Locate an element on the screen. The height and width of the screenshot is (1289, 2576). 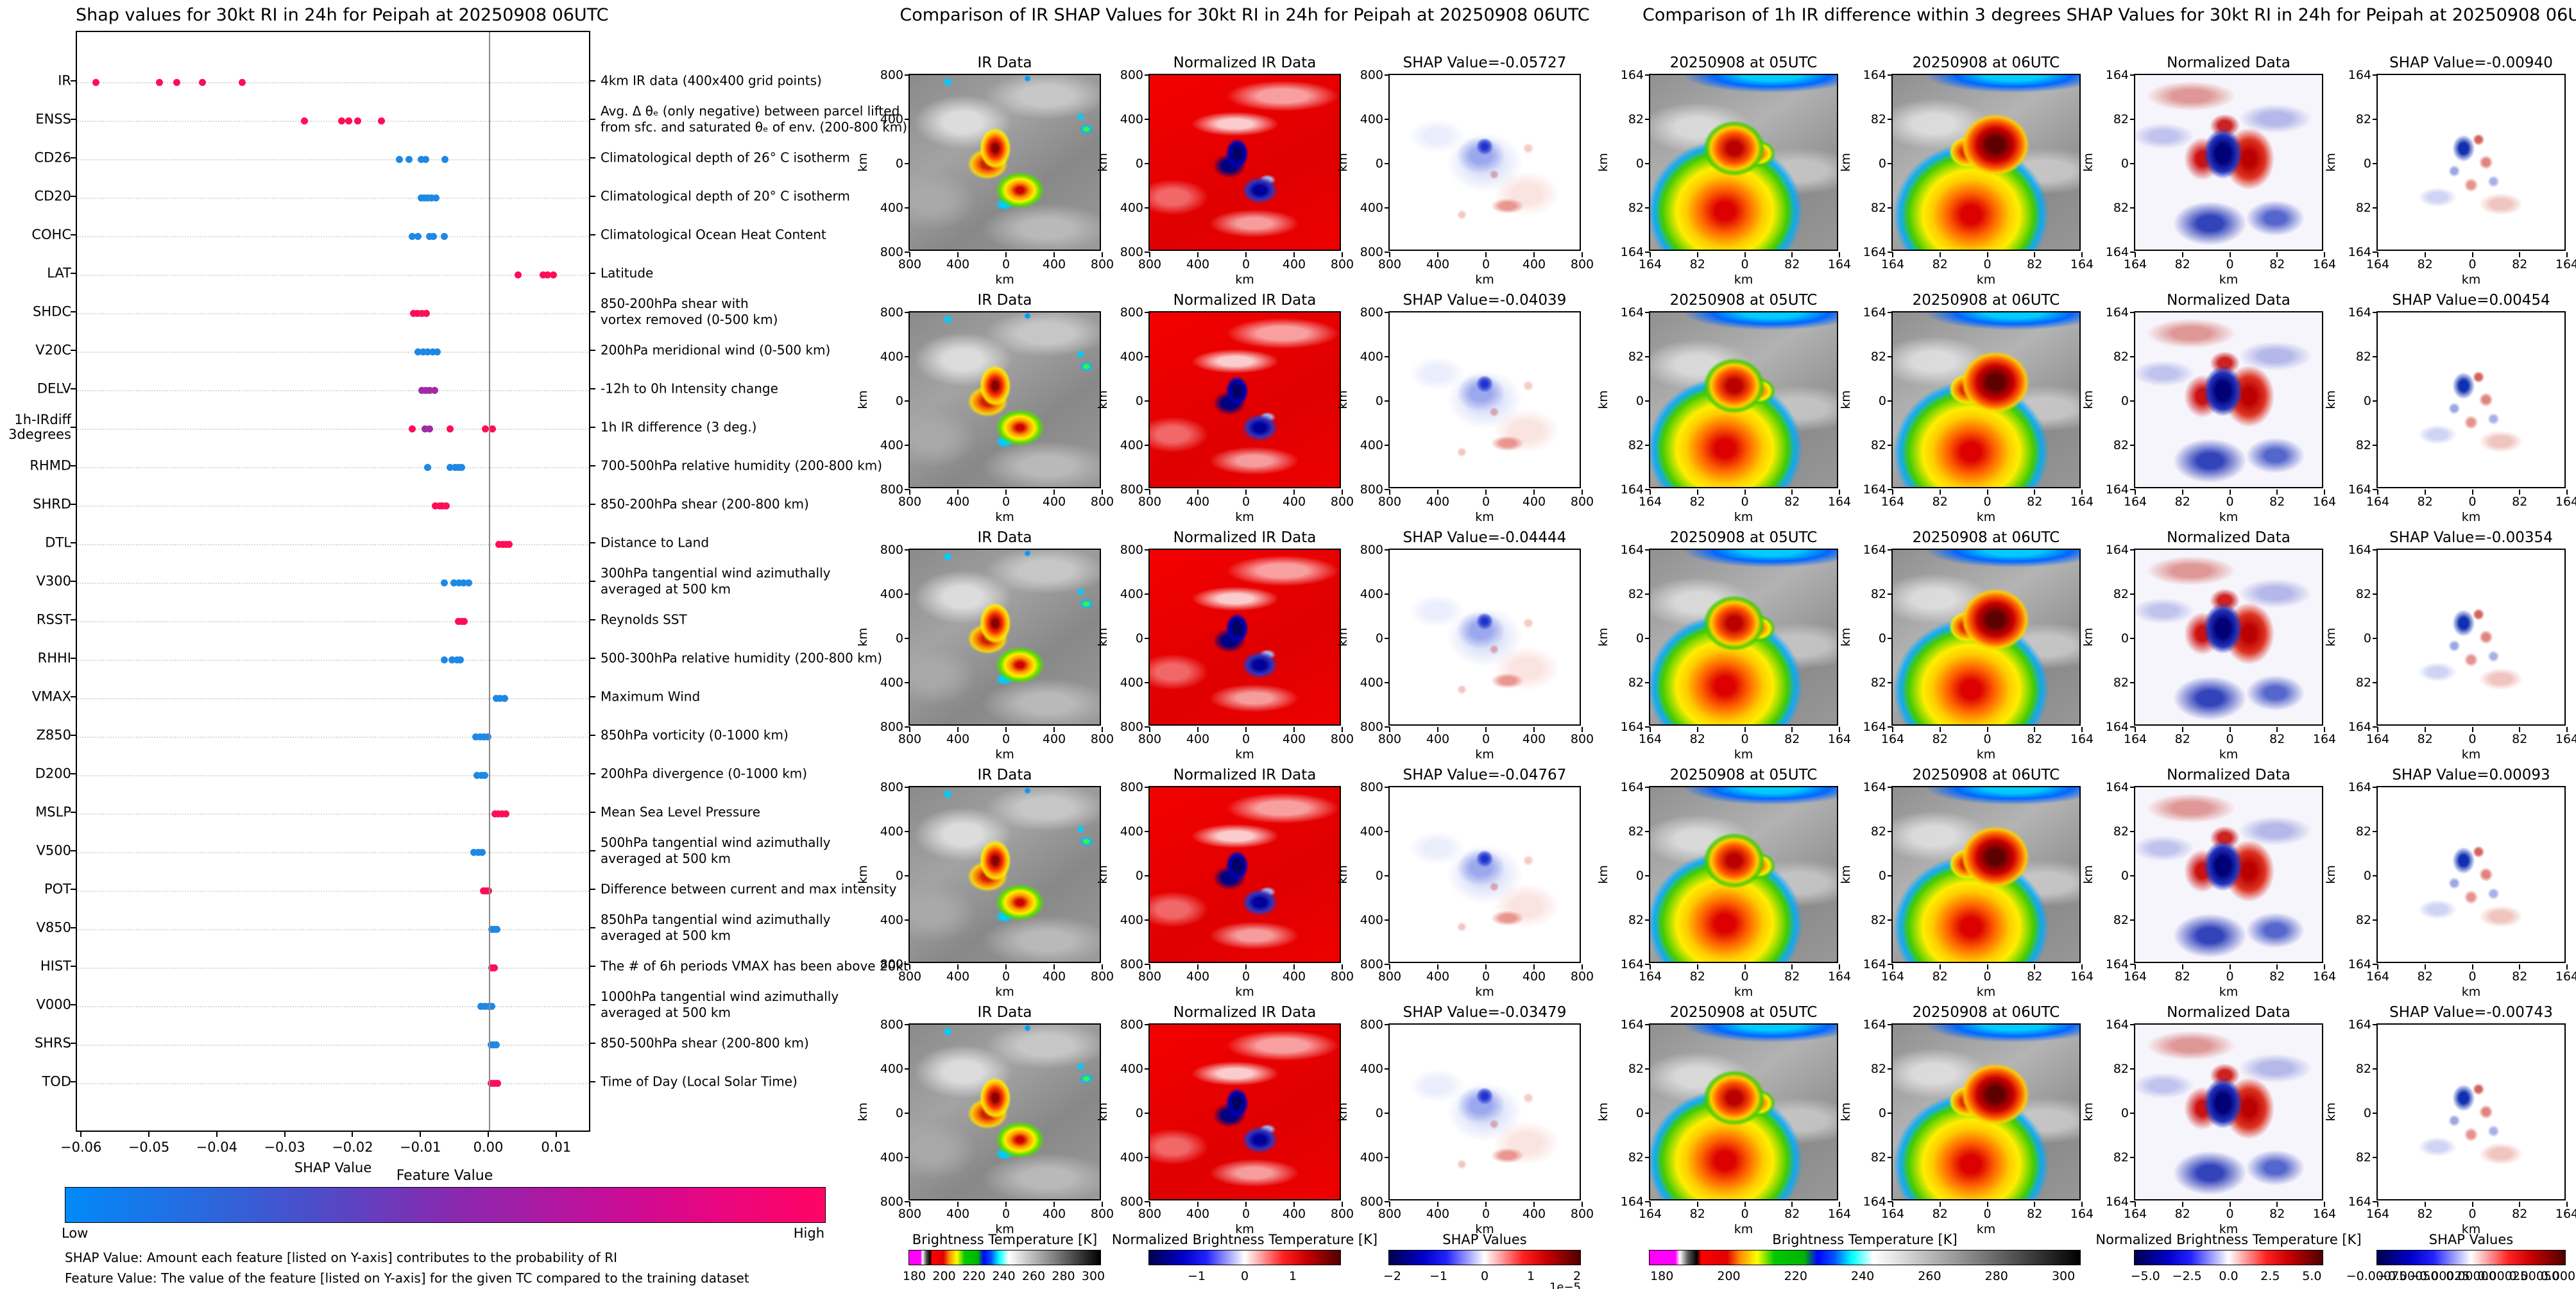
subplot-title: 20250908 at 06UTC is located at coordinates (1986, 775).